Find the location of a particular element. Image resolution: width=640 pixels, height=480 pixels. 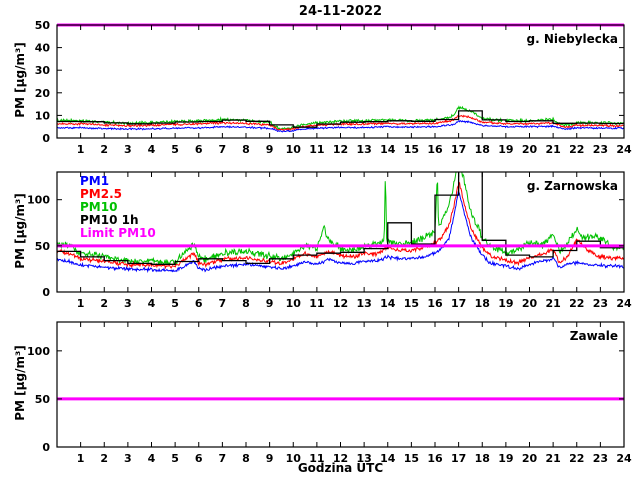

legend: PM1 PM2.5 PM10 PM10 1h Limit PM10 is located at coordinates (118, 207).